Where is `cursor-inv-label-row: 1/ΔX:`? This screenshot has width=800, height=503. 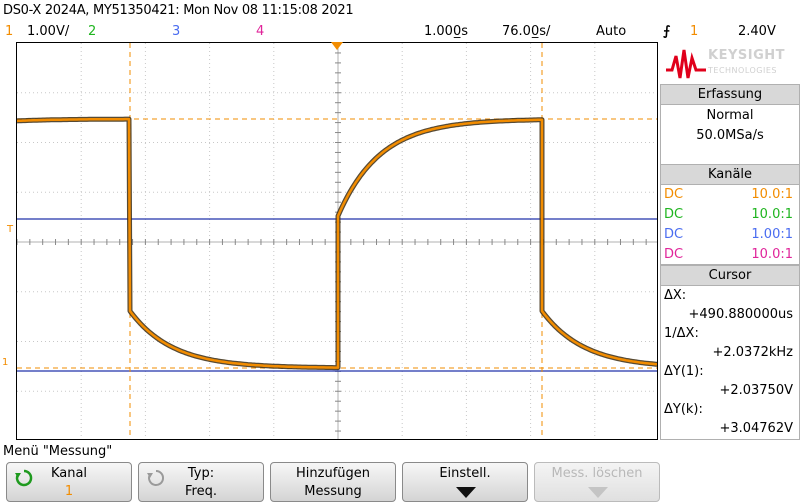
cursor-inv-label-row: 1/ΔX: is located at coordinates (730, 333).